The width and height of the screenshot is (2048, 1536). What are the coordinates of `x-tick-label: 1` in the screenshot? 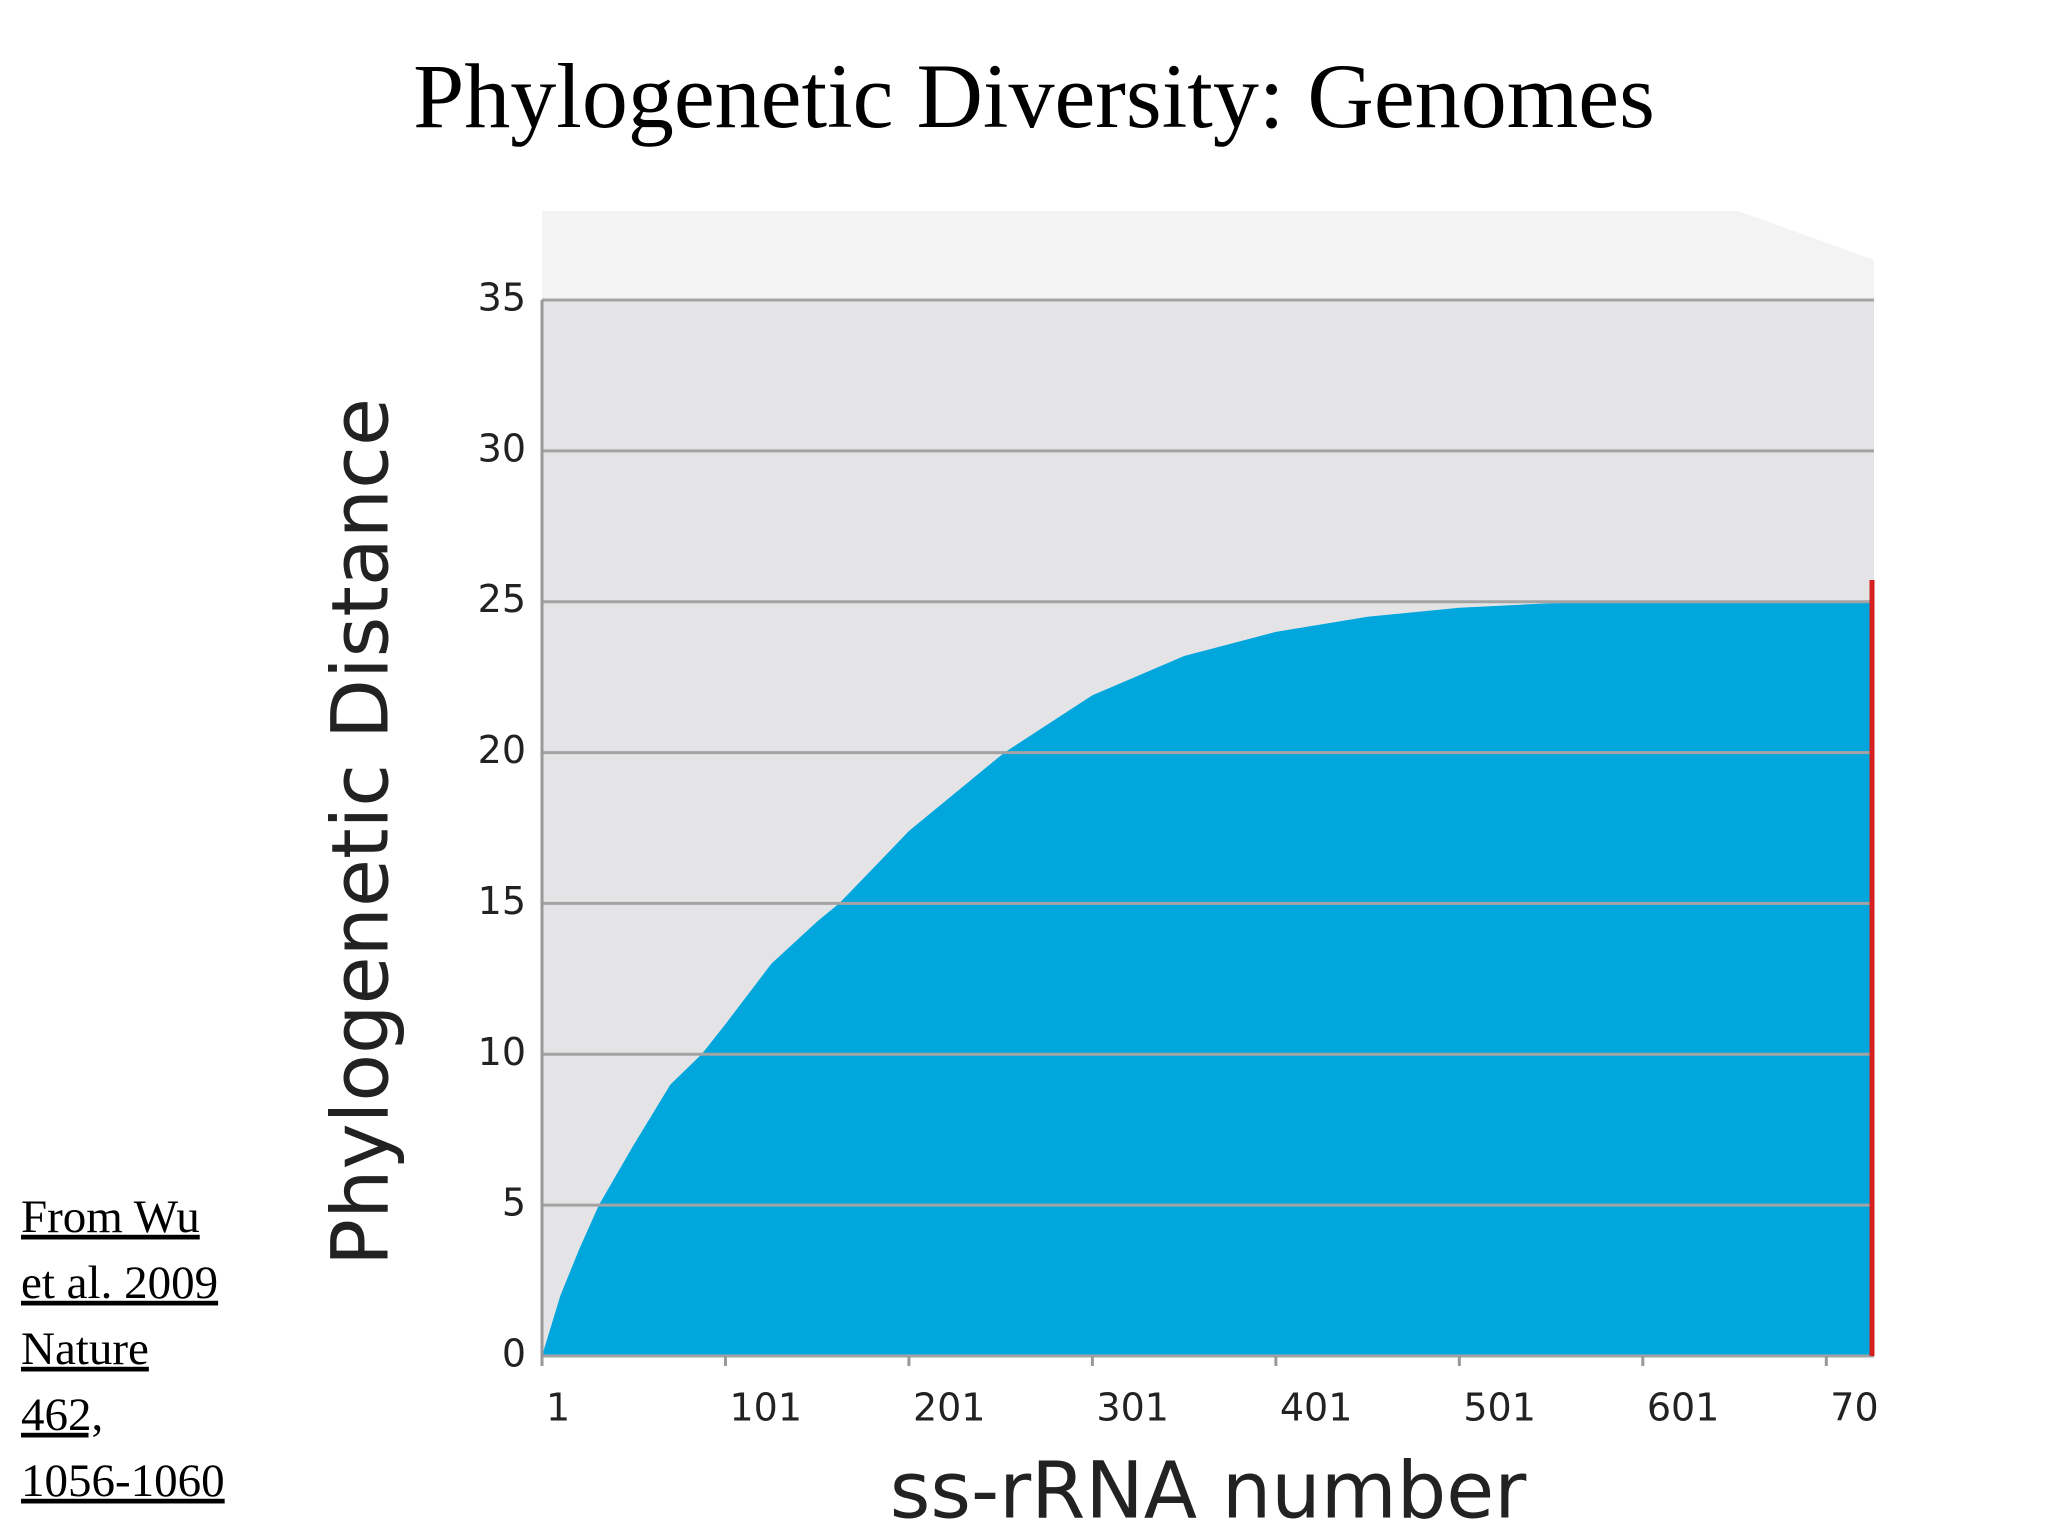 It's located at (558, 1408).